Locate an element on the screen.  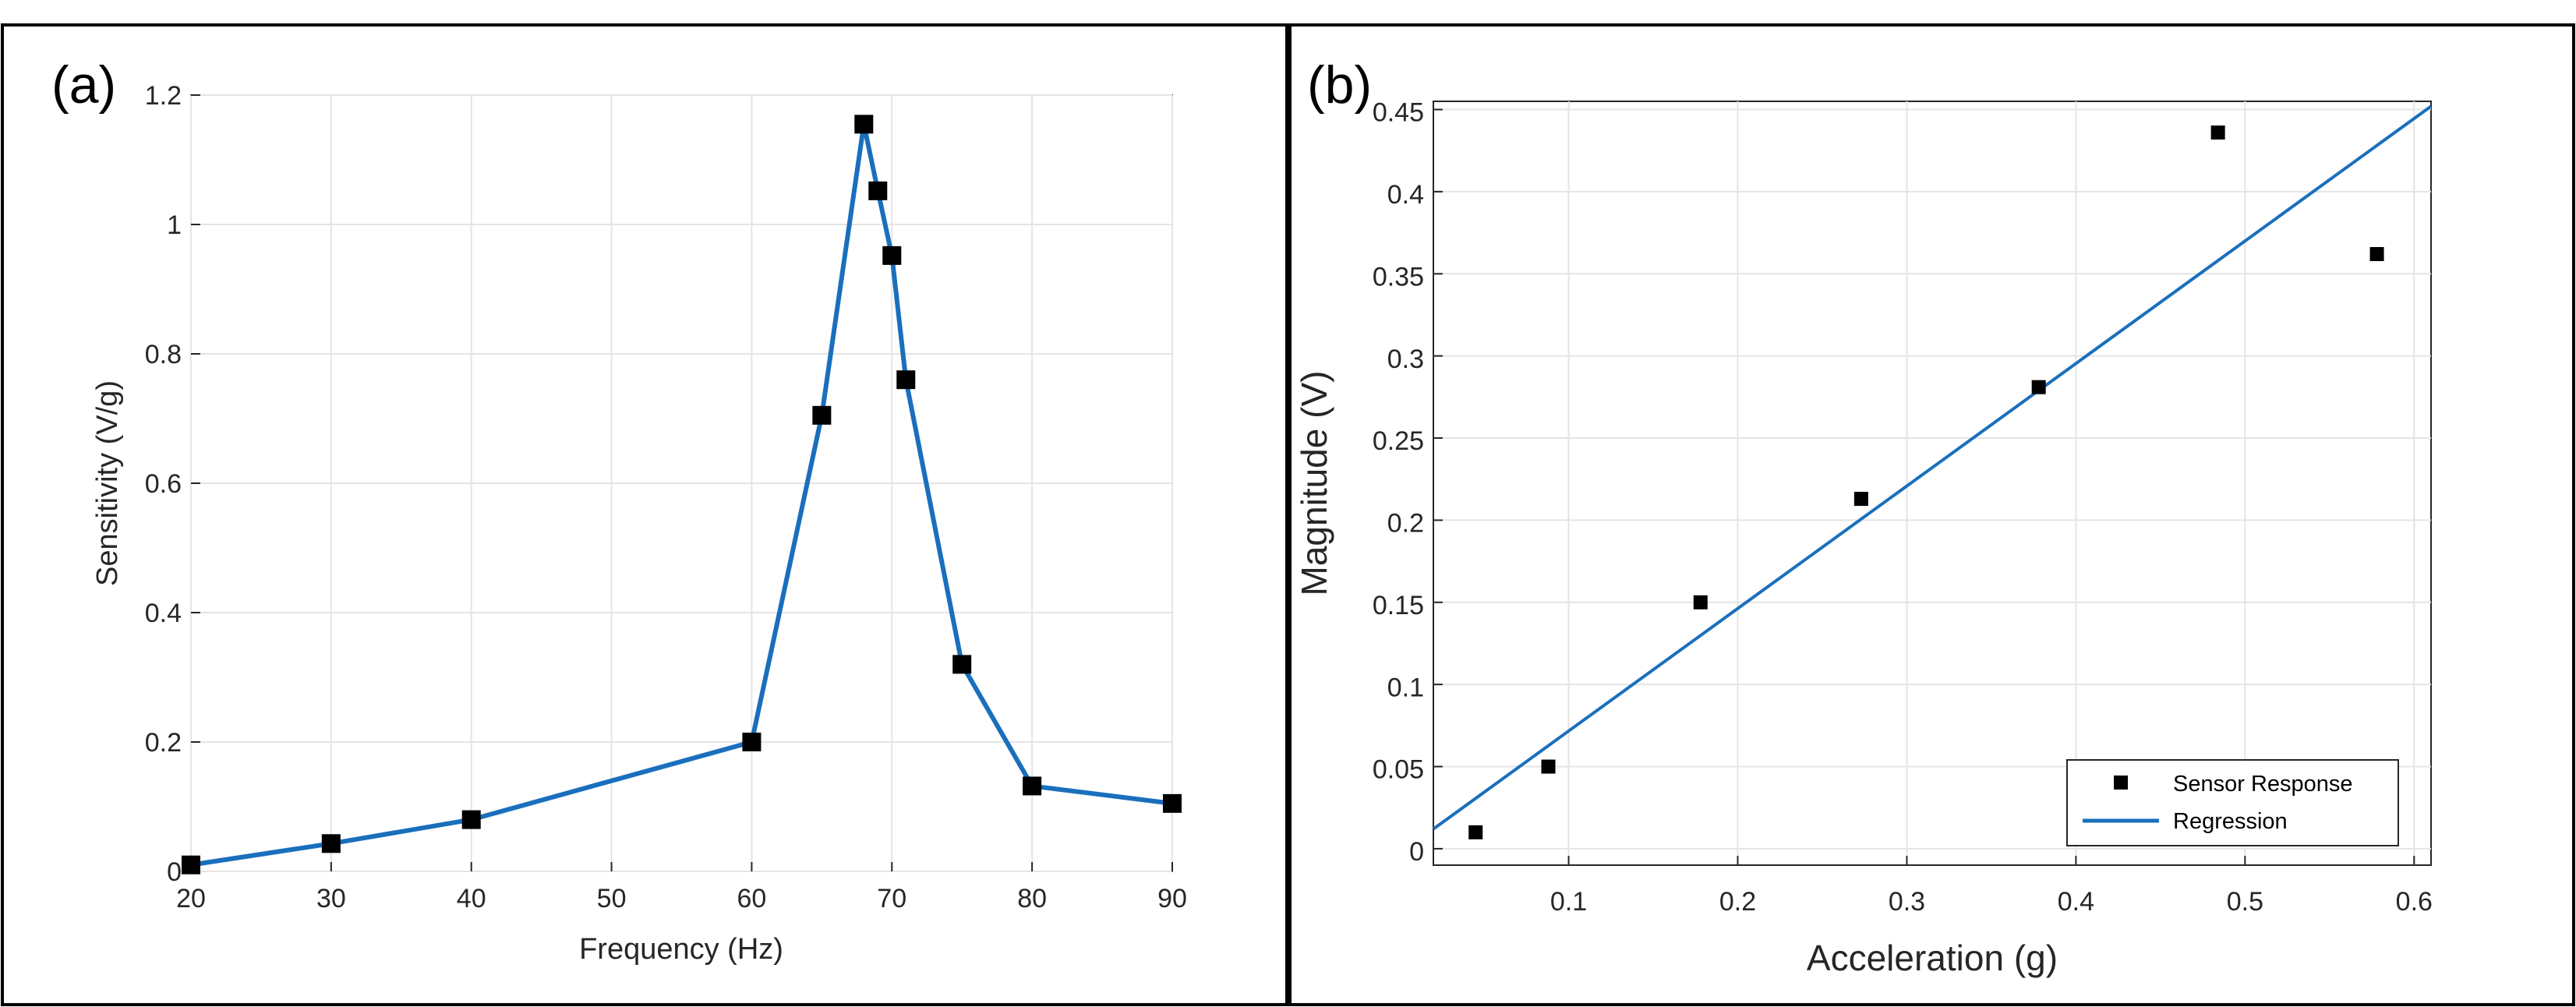
x-tick-label: 0.1 is located at coordinates (1568, 902).